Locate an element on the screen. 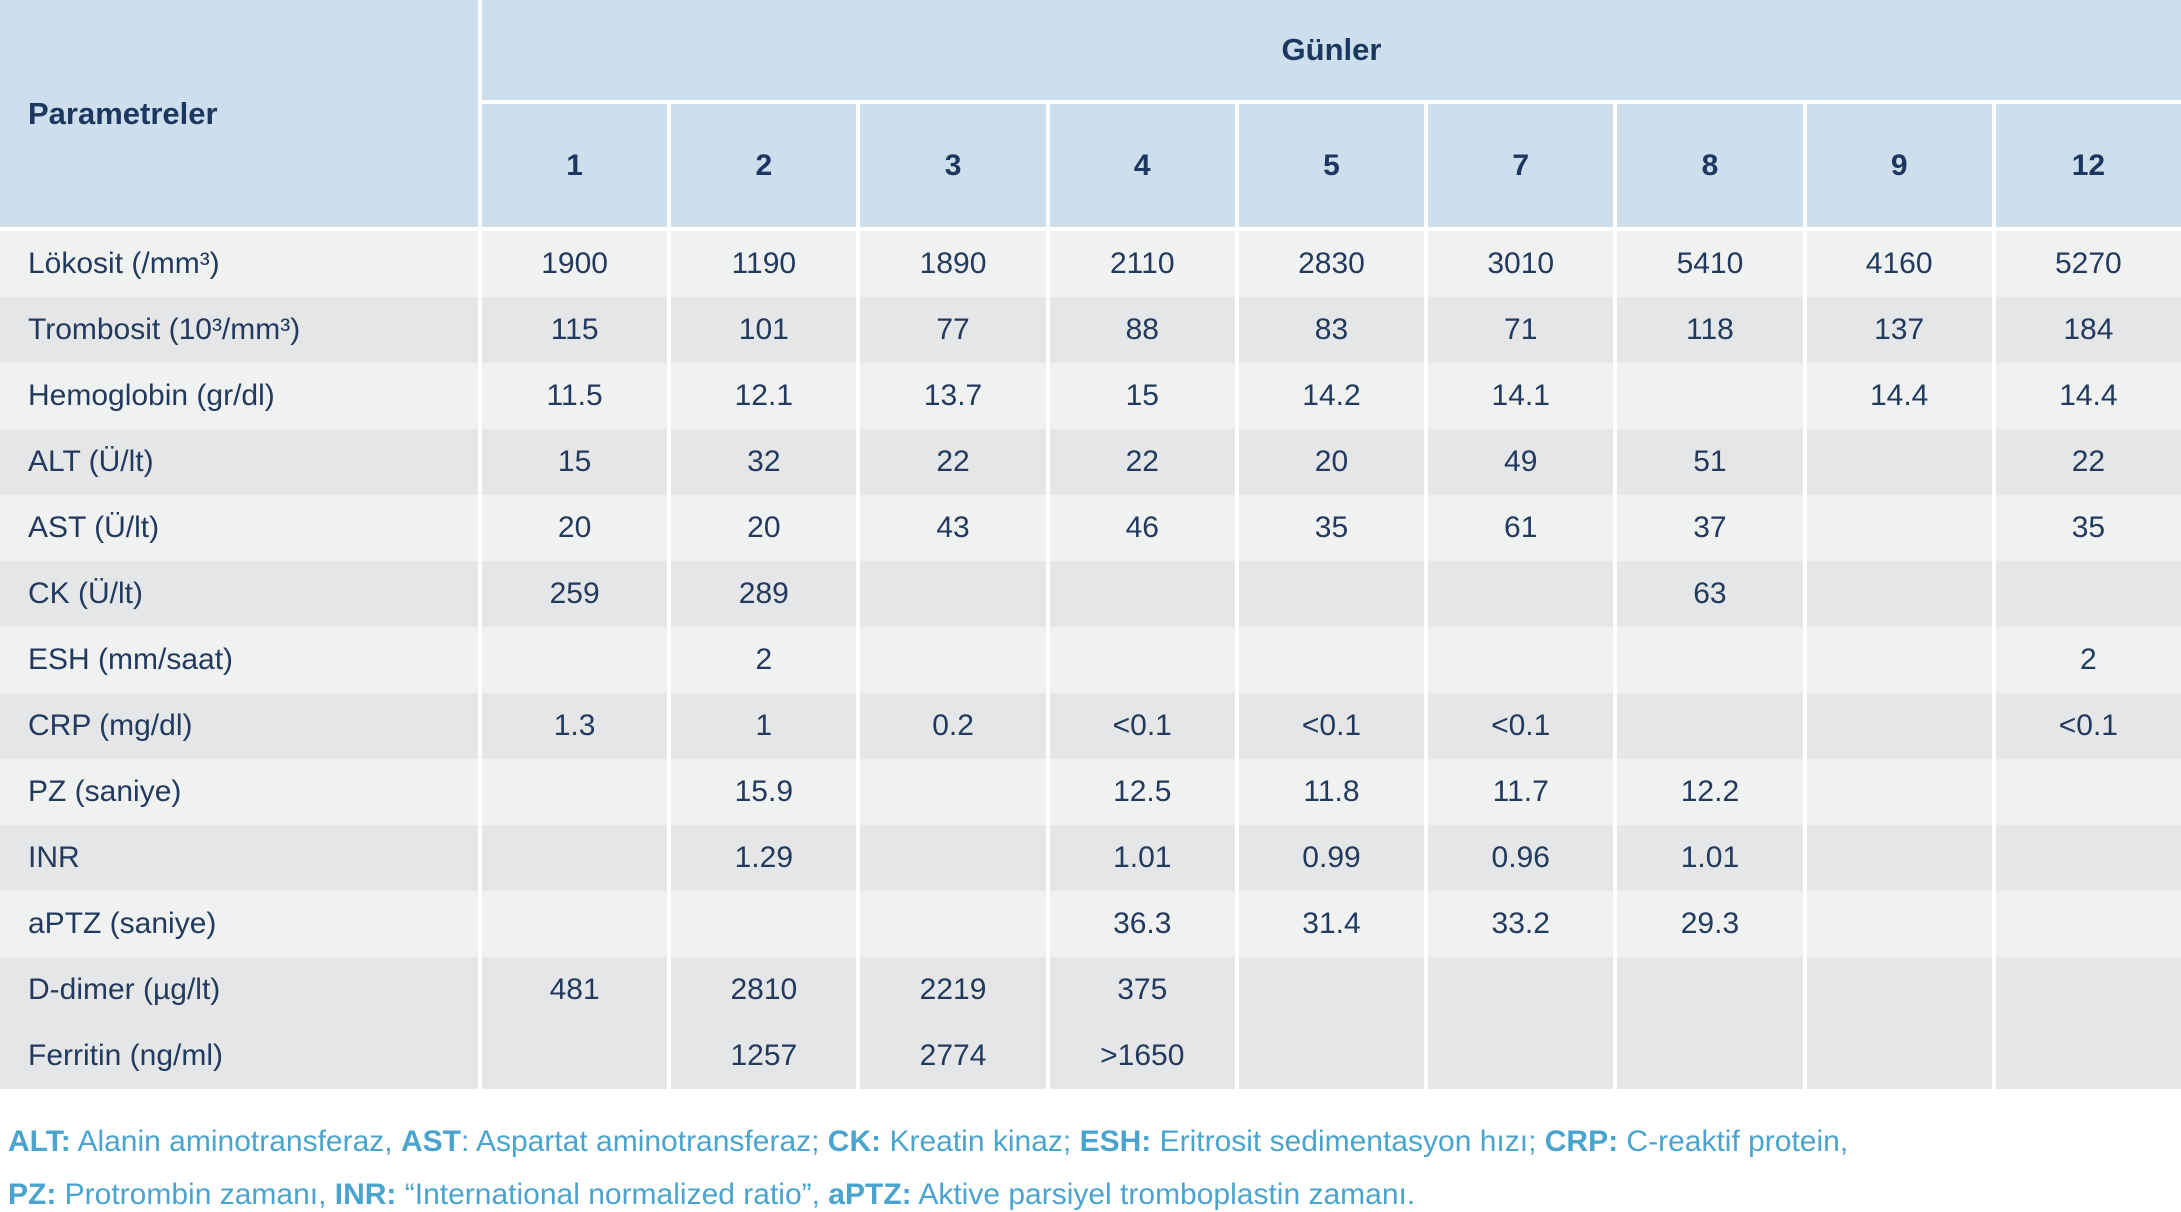 Image resolution: width=2181 pixels, height=1212 pixels. table-row: D-dimer (µg/lt) 481 2810 2219 375 is located at coordinates (1090, 990).